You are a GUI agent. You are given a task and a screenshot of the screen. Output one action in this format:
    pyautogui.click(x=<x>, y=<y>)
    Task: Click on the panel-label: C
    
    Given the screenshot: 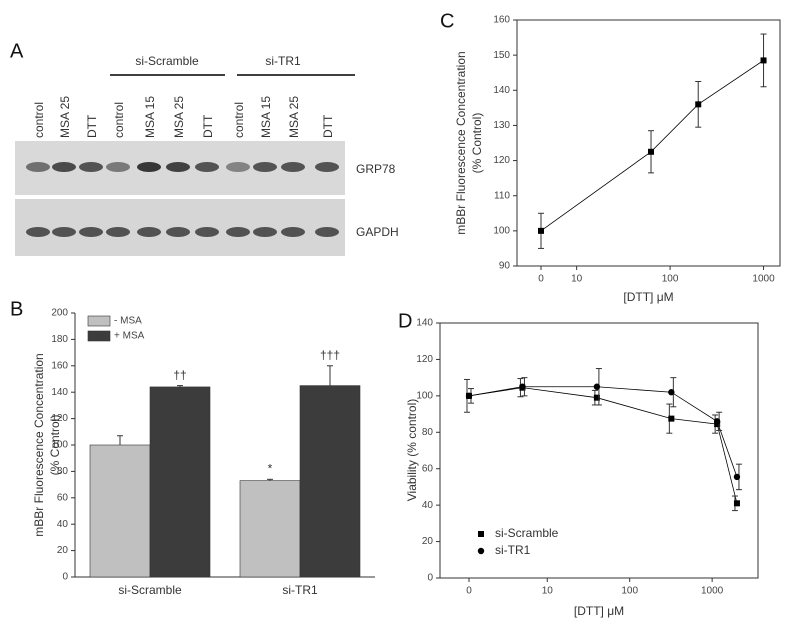 What is the action you would take?
    pyautogui.click(x=447, y=21)
    